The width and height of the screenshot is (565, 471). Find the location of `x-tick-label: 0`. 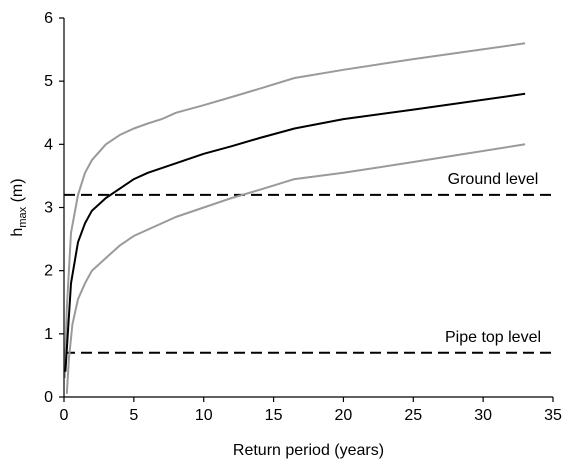

x-tick-label: 0 is located at coordinates (64, 415).